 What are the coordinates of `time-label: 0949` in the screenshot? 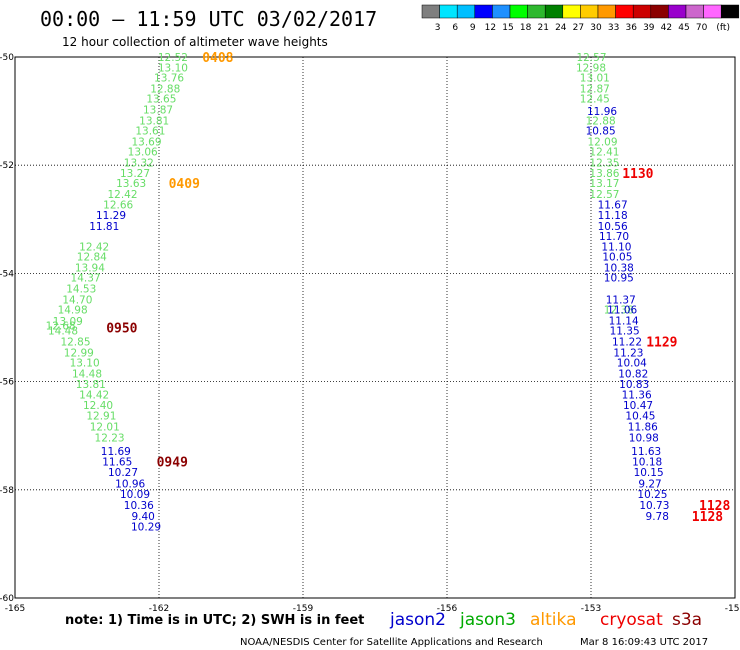 It's located at (172, 463).